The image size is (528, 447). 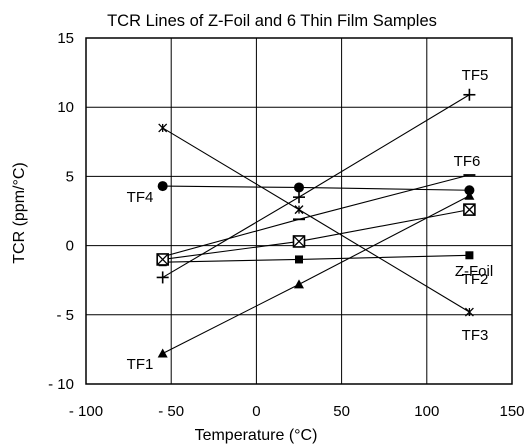 I want to click on series-label-tf5: TF5, so click(x=475, y=75).